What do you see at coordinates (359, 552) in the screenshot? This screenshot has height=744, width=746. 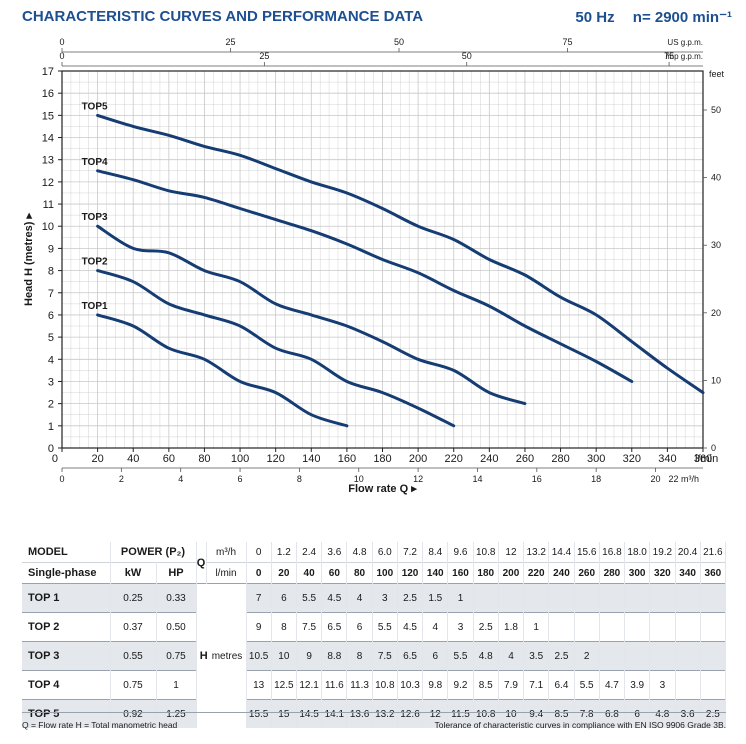 I see `q-m3h-cell: 4.8` at bounding box center [359, 552].